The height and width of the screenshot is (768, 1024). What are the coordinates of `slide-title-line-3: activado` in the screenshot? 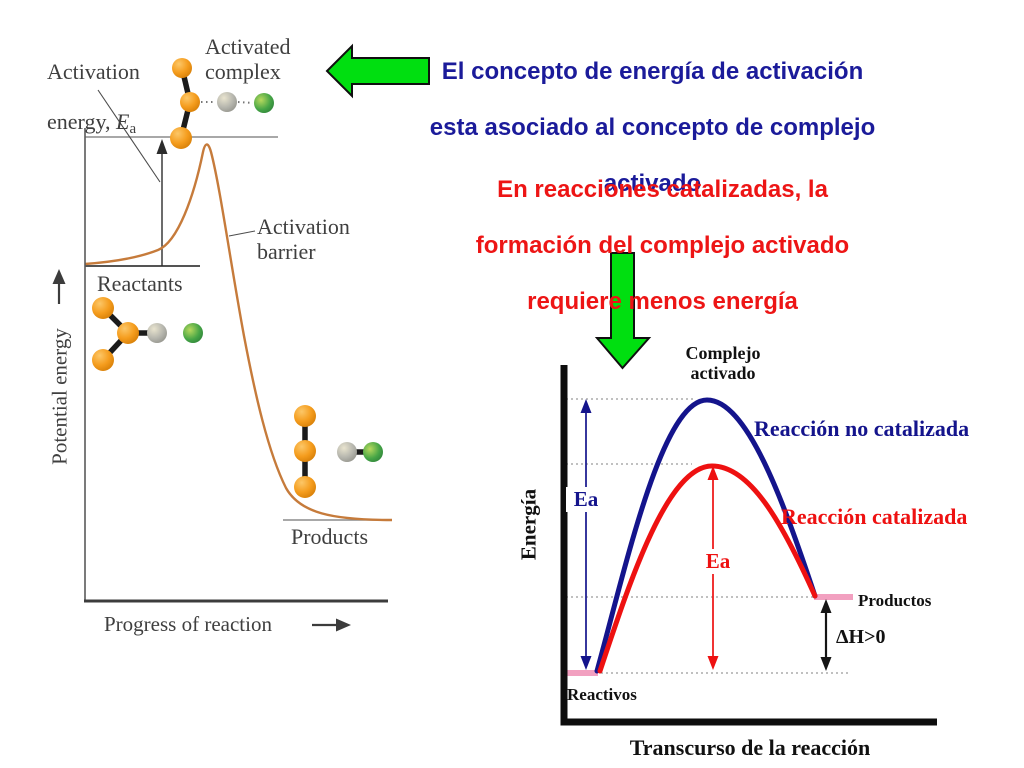 It's located at (652, 183).